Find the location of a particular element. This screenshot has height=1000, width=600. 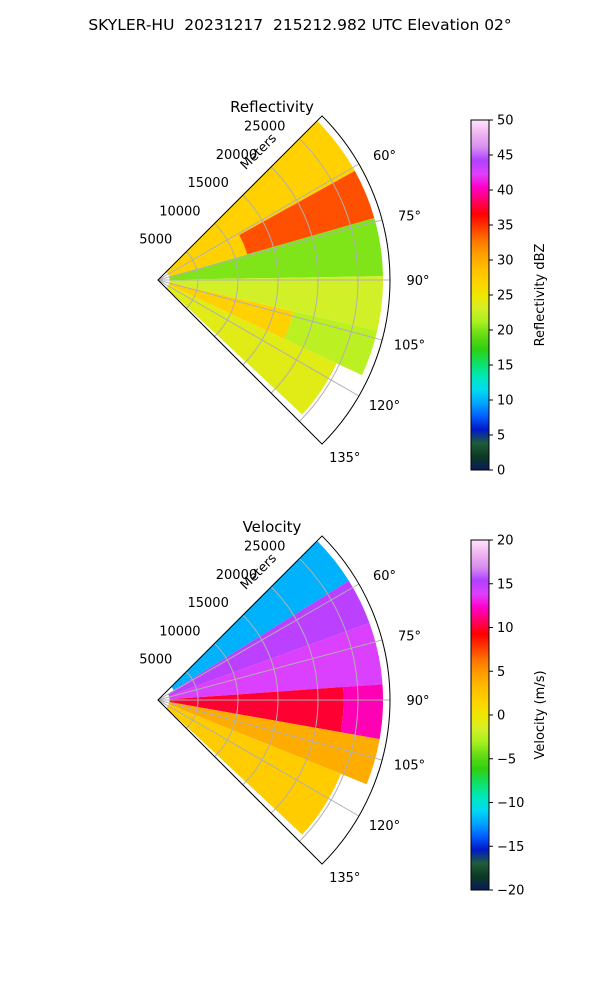

chart-title: Reflectivity is located at coordinates (272, 107).